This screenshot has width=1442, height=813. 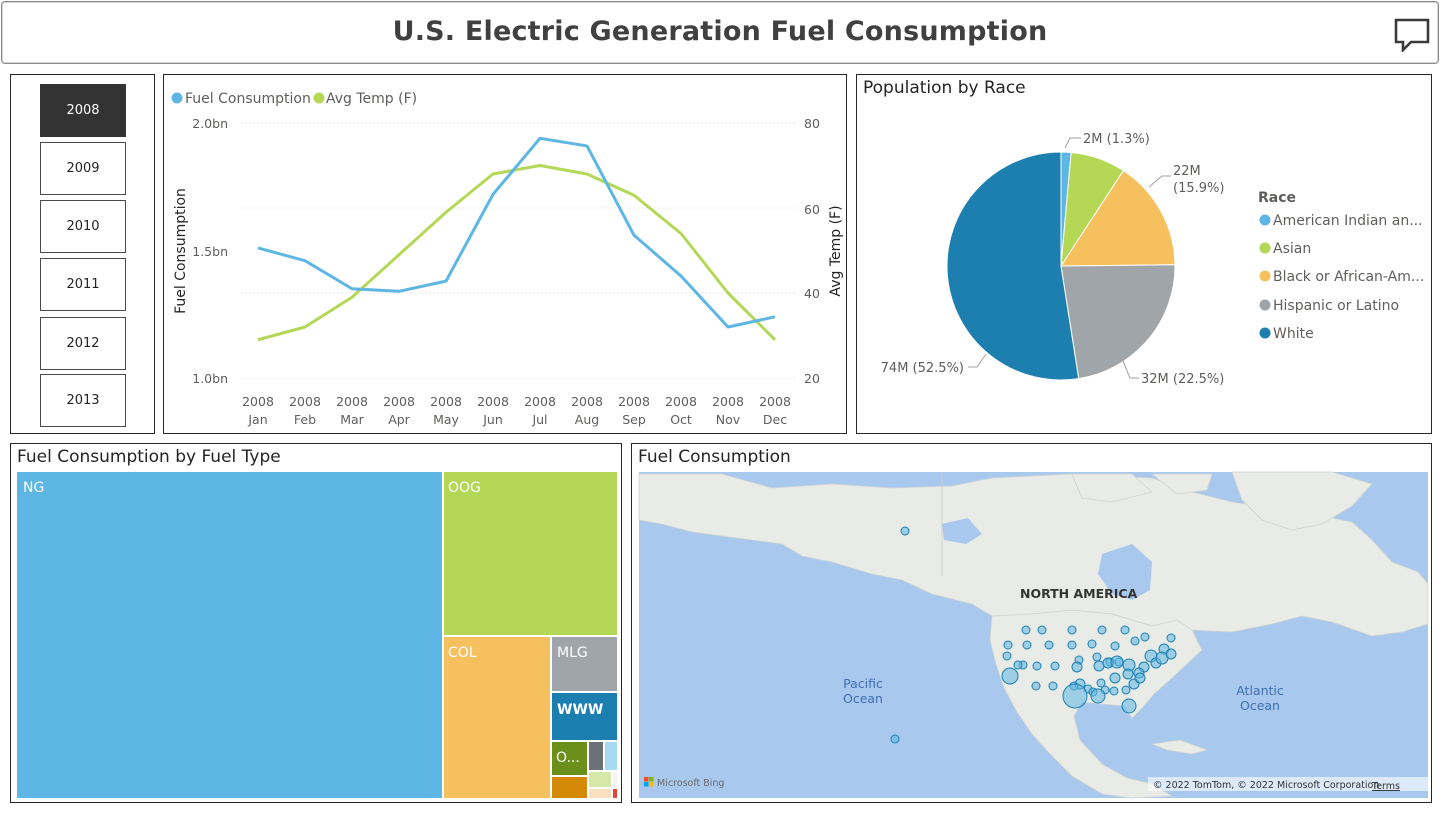 What do you see at coordinates (775, 401) in the screenshot?
I see `x-tick-year-dec: 2008` at bounding box center [775, 401].